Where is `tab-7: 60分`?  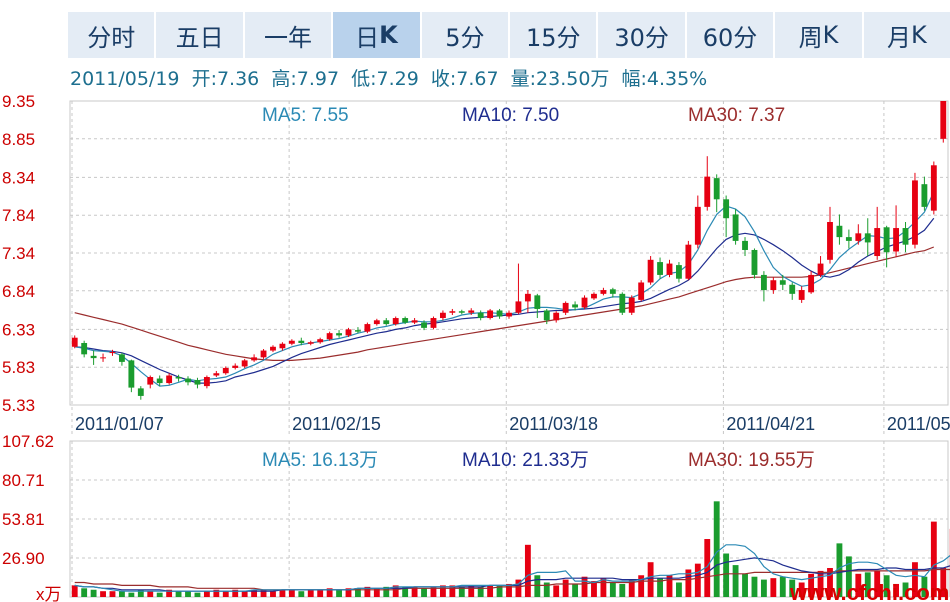 tab-7: 60分 is located at coordinates (730, 35).